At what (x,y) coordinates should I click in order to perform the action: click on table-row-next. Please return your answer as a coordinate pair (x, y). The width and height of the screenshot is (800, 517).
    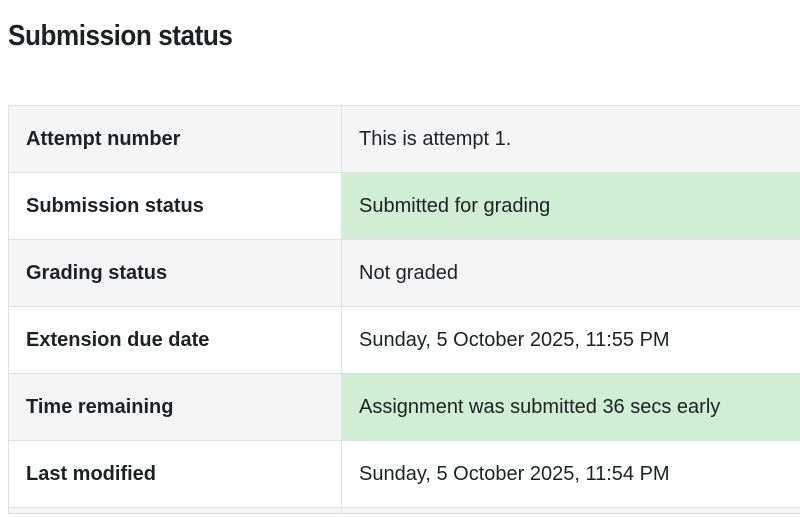
    Looking at the image, I should click on (404, 510).